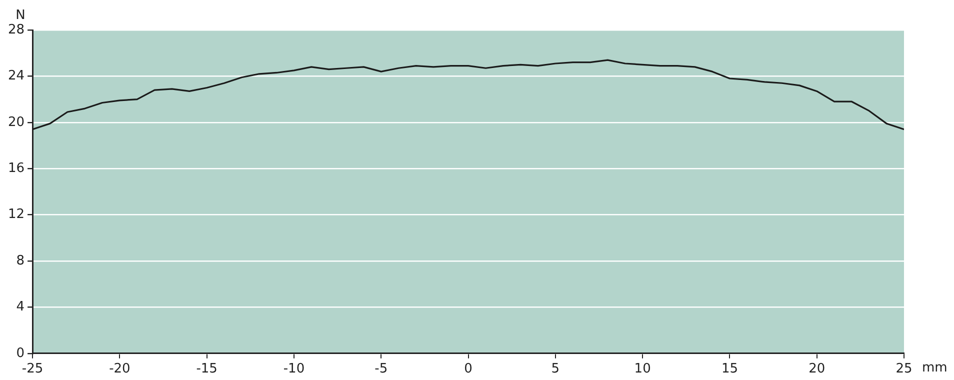 The image size is (954, 380). Describe the element at coordinates (33, 369) in the screenshot. I see `x-tick-label: -25` at that location.